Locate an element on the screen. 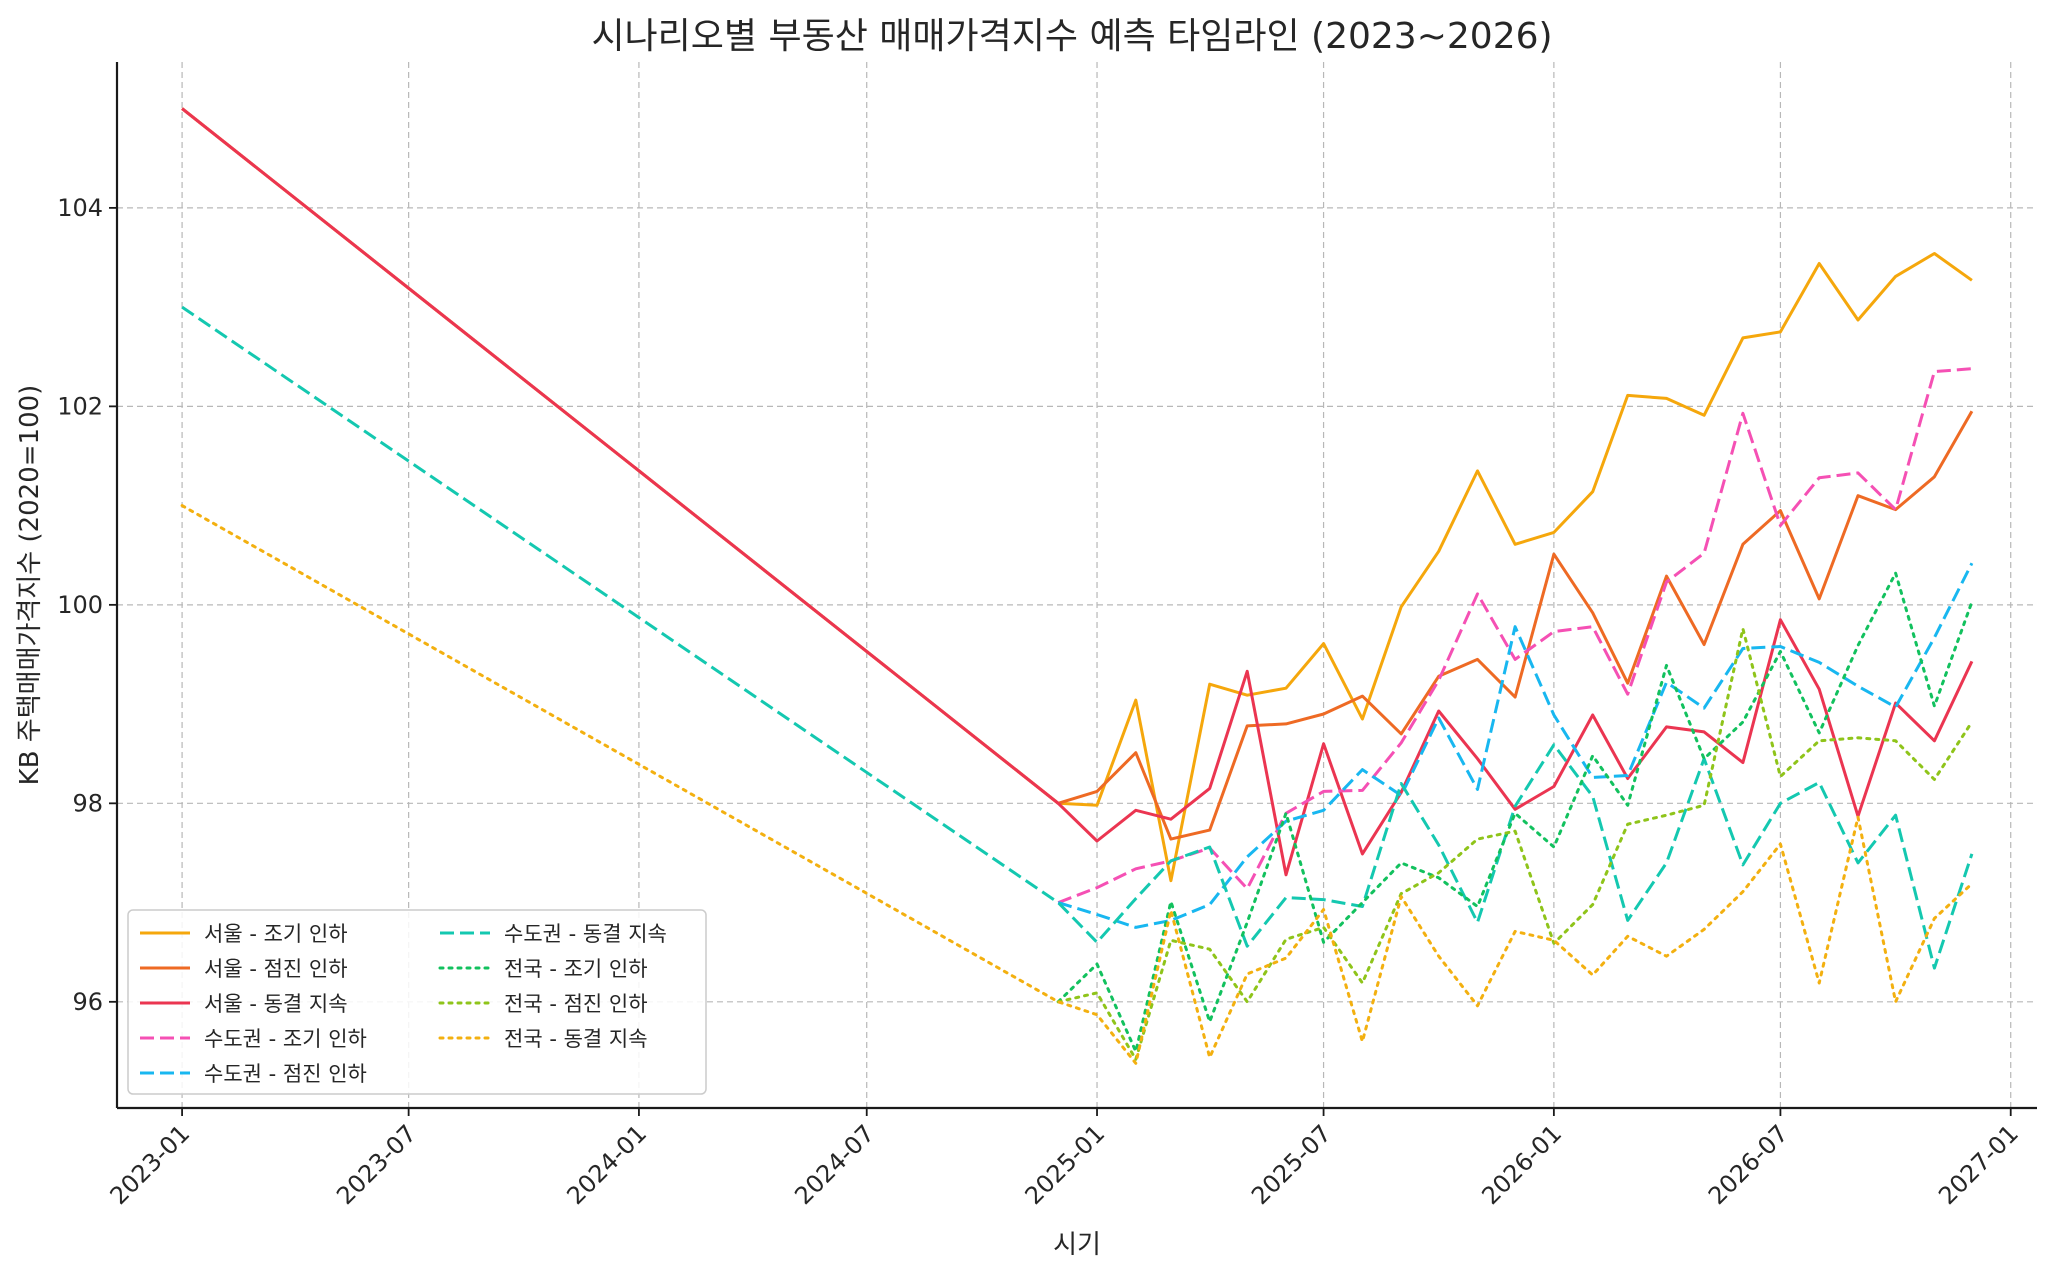 The width and height of the screenshot is (2048, 1270). legend-label: 서울 - 점진 인하 is located at coordinates (276, 969).